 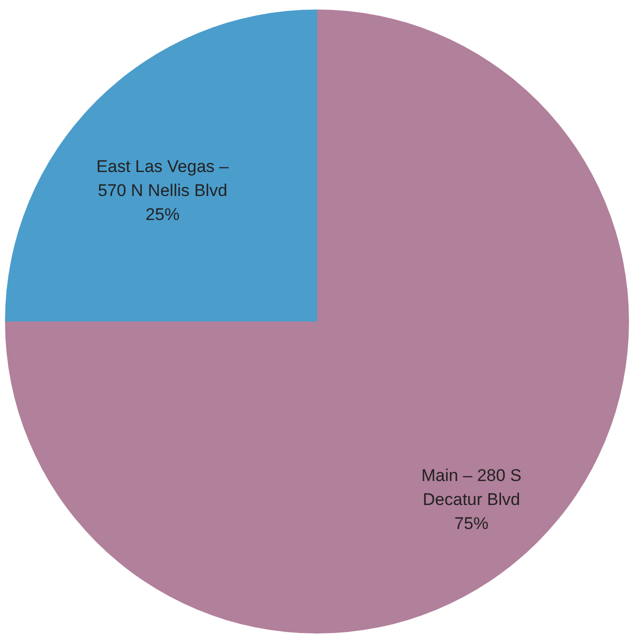 What do you see at coordinates (163, 178) in the screenshot?
I see `slice-label: East Las Vegas – 570 N Nellis Blvd` at bounding box center [163, 178].